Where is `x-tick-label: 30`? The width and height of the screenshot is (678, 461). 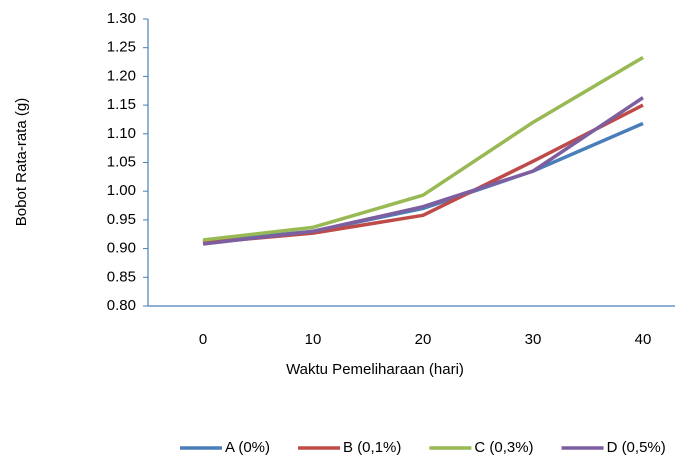 x-tick-label: 30 is located at coordinates (533, 339).